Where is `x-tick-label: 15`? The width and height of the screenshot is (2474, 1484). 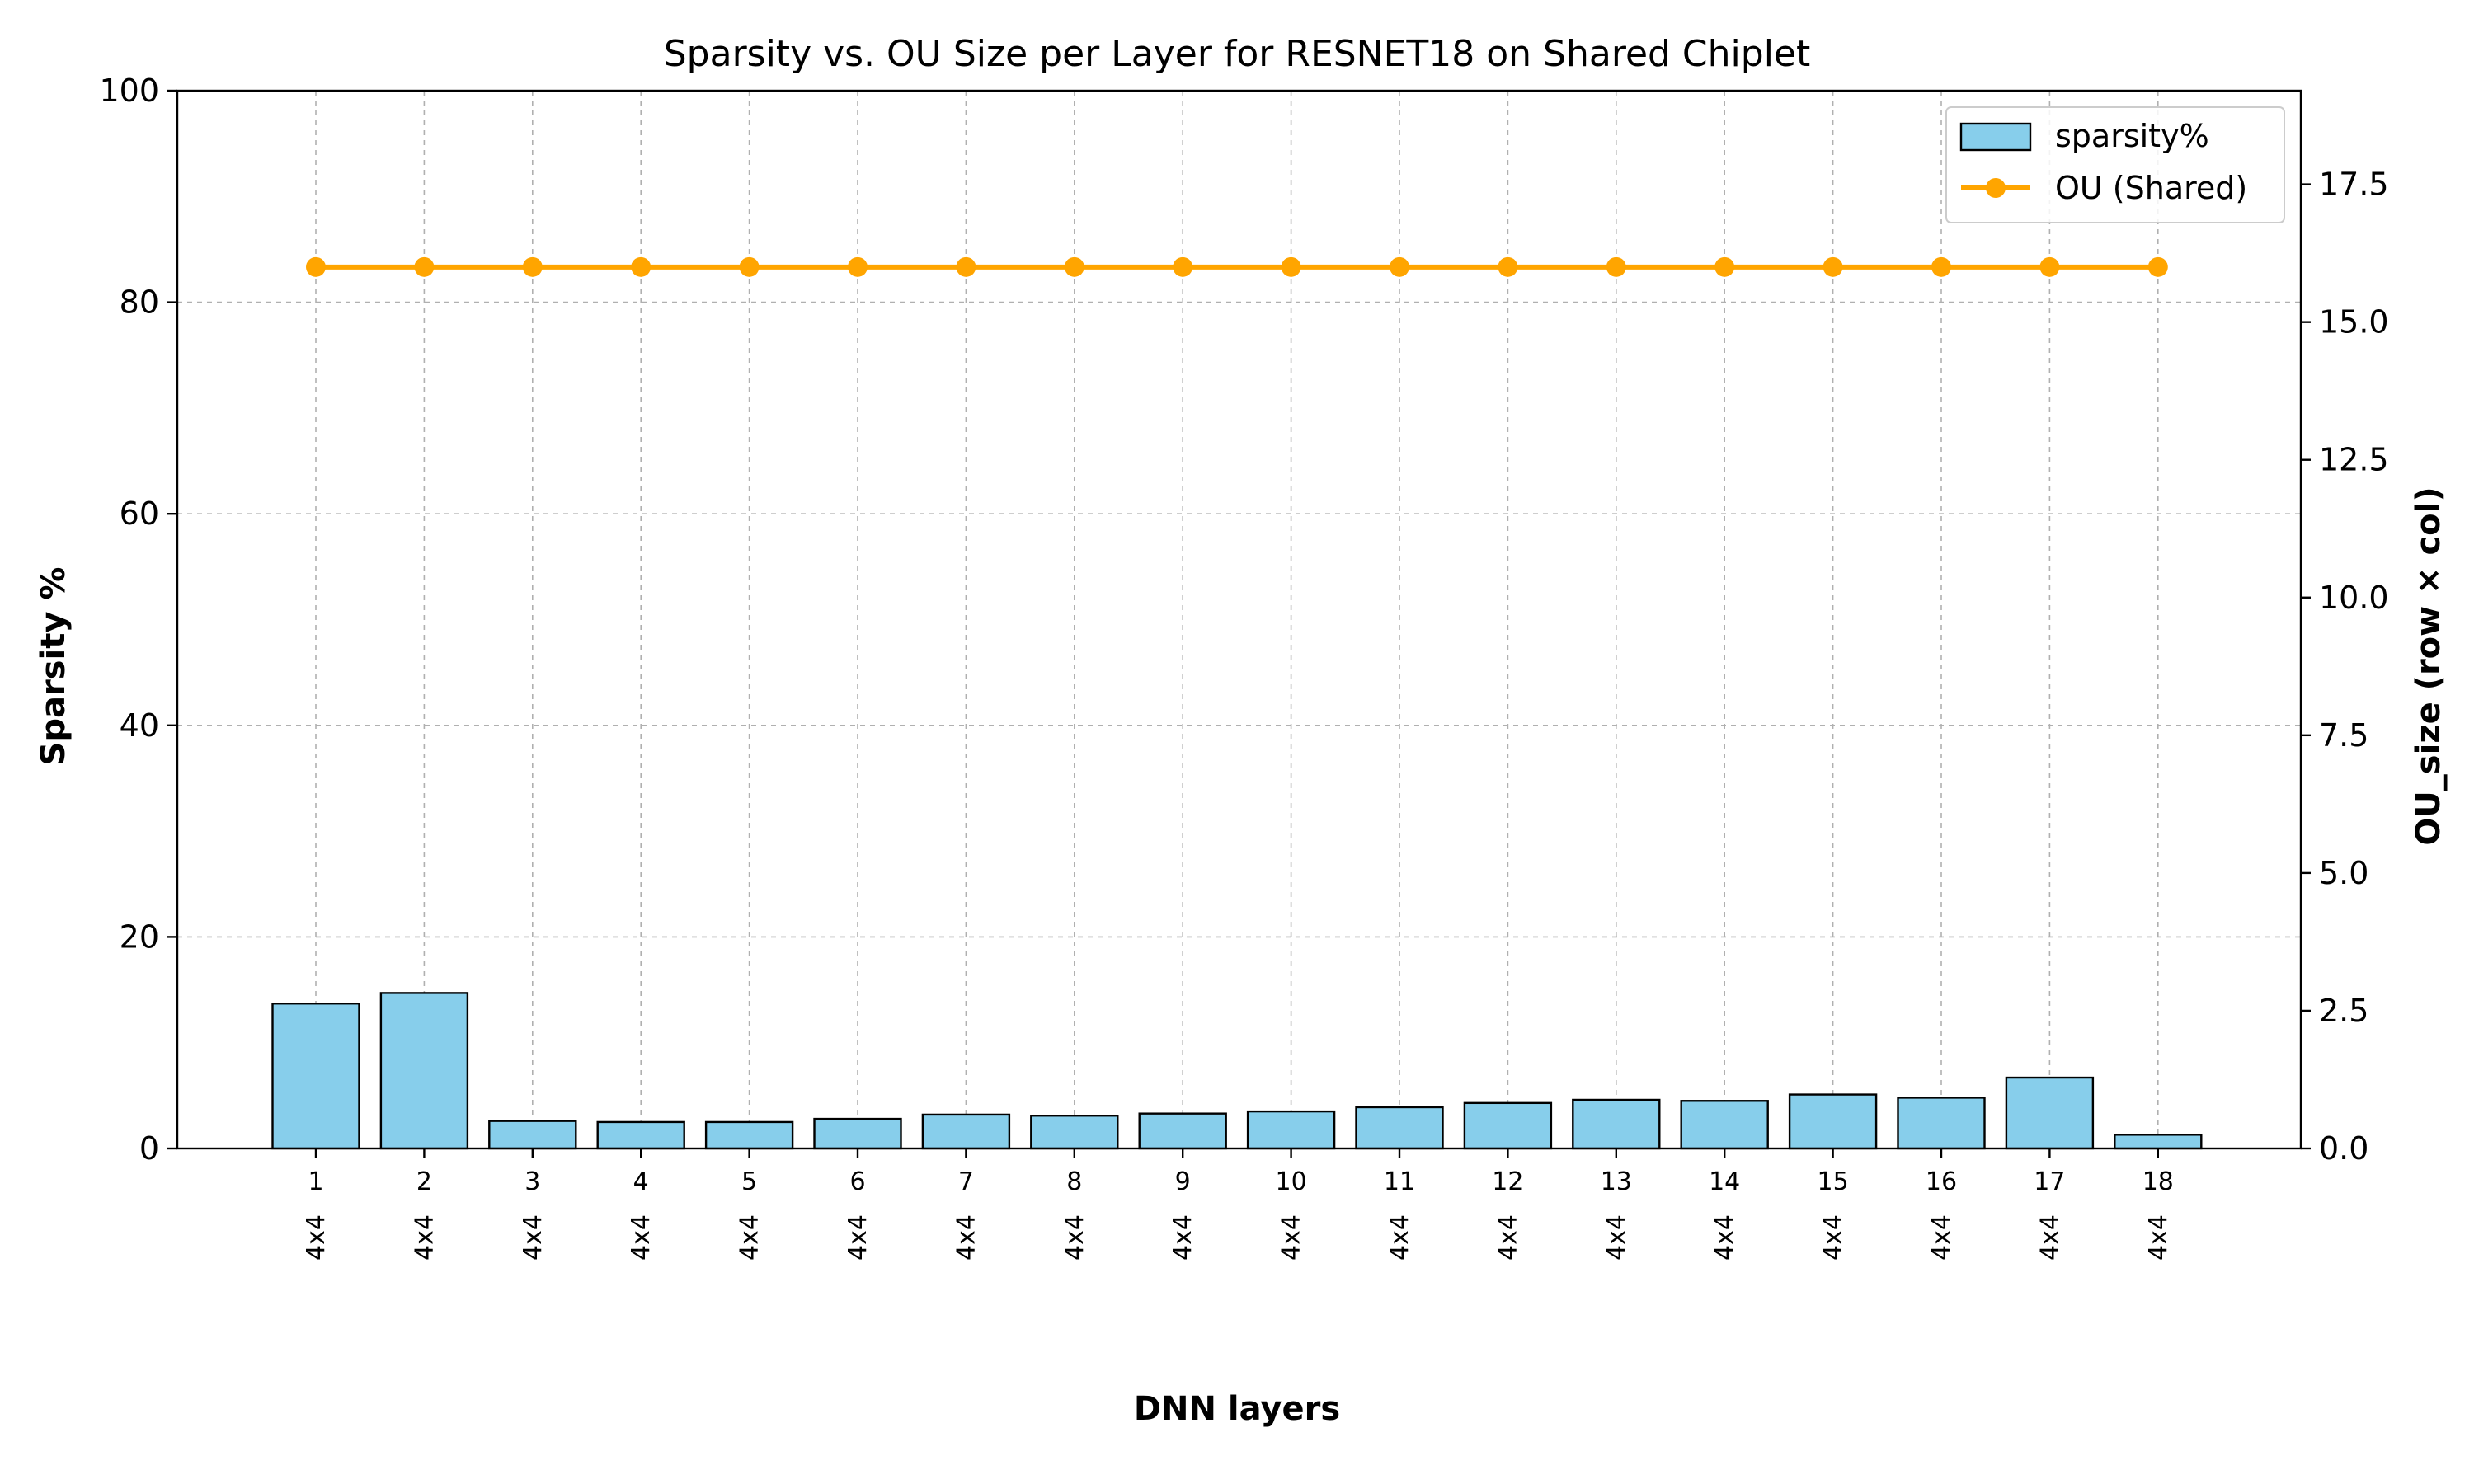 x-tick-label: 15 is located at coordinates (1833, 1181).